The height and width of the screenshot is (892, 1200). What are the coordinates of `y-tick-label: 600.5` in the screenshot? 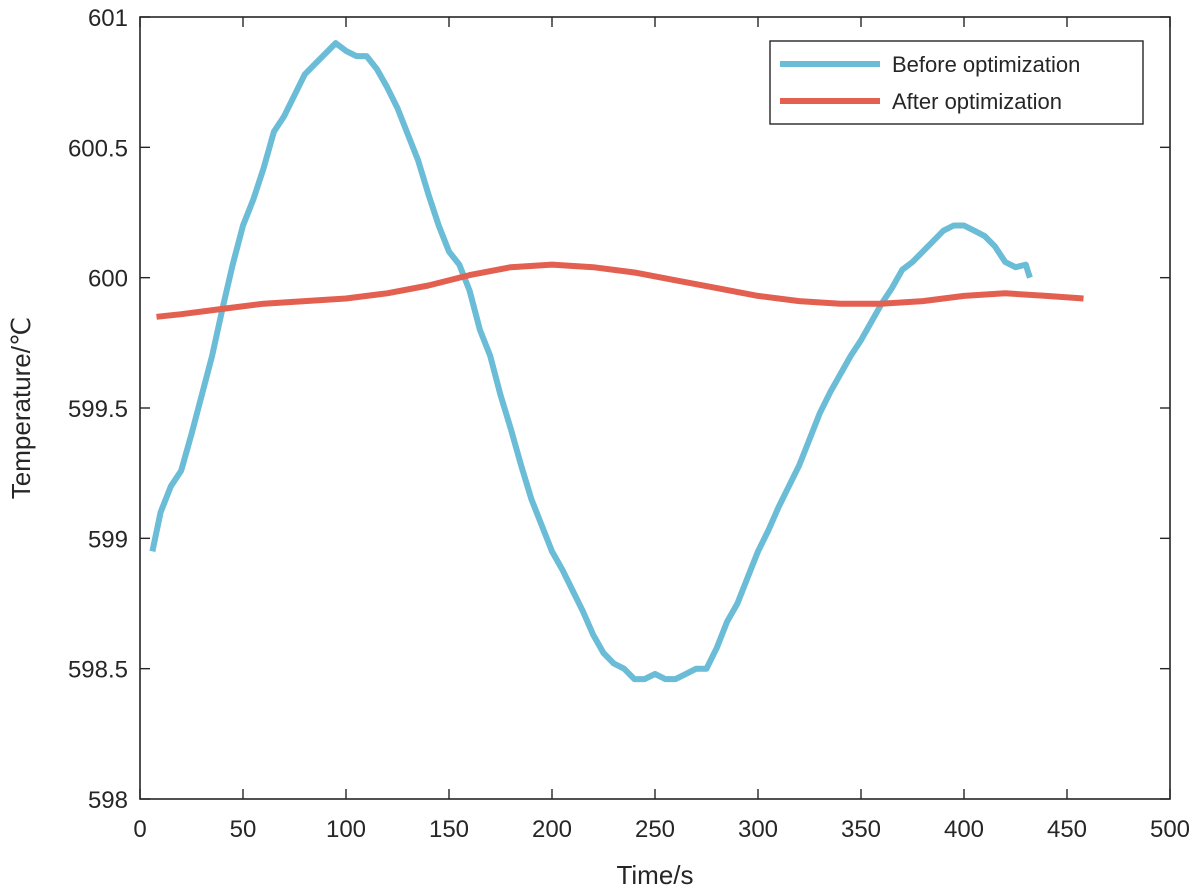 It's located at (98, 148).